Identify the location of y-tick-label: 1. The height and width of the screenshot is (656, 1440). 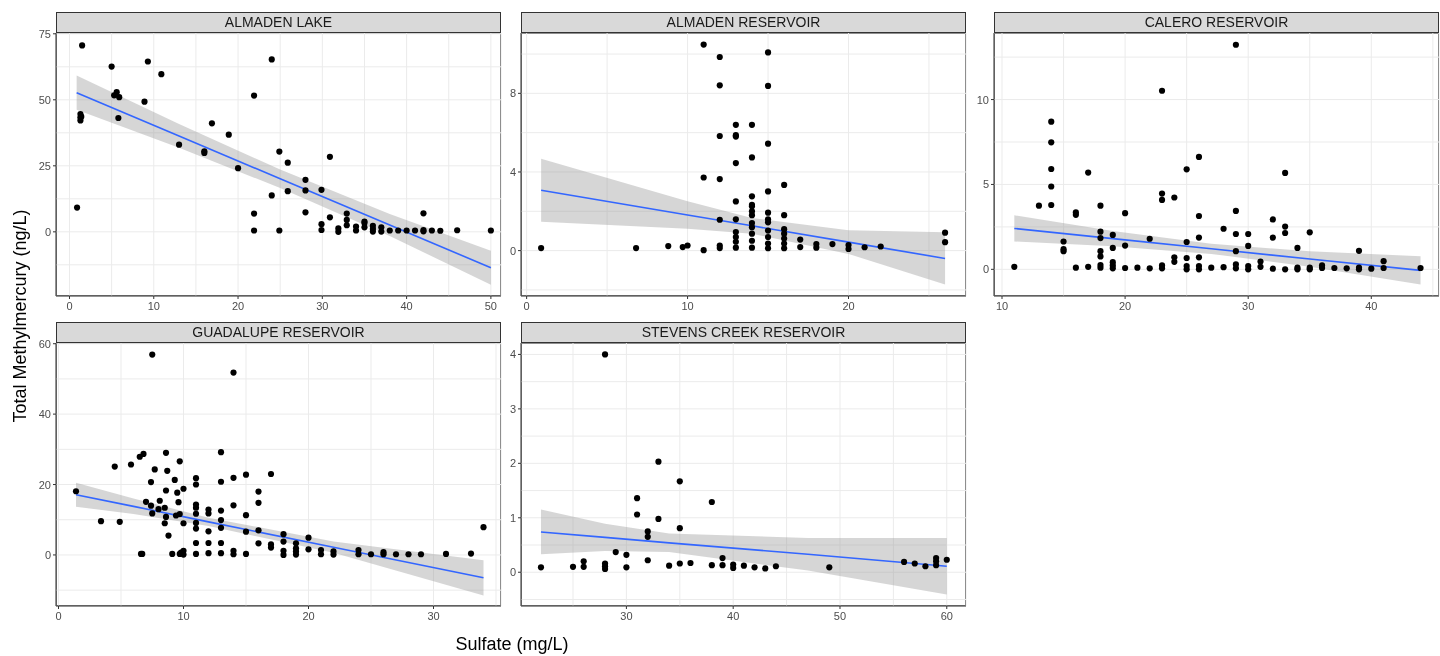
(512, 517).